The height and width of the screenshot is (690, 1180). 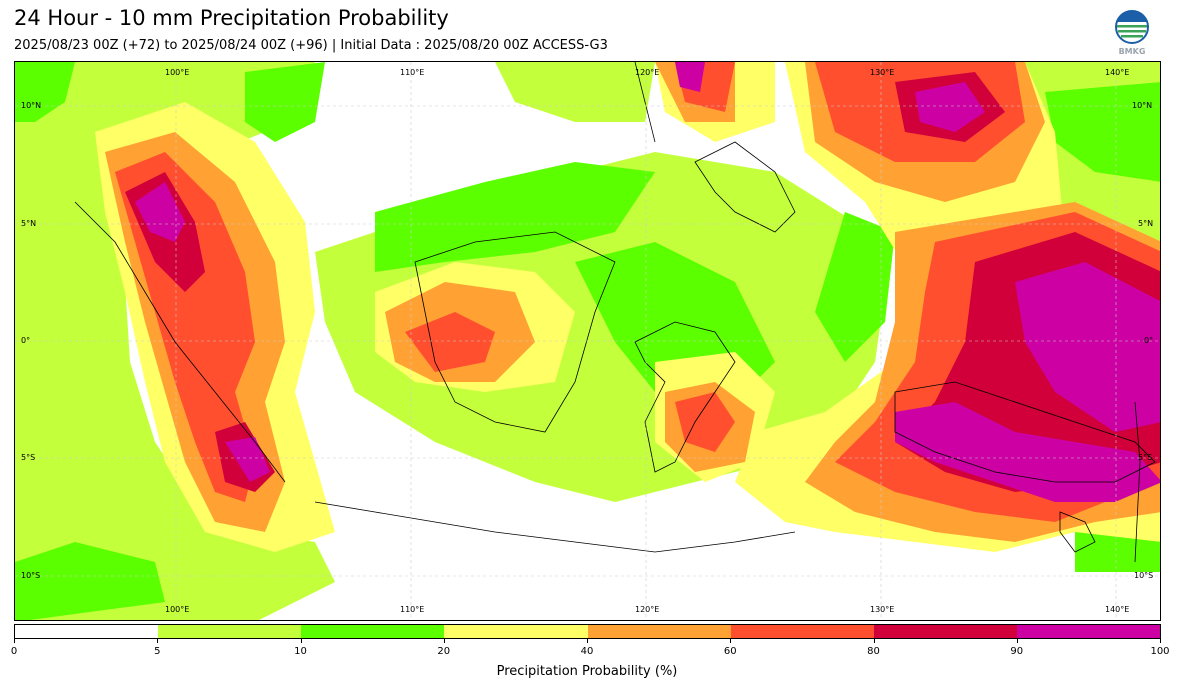 I want to click on lon-label-top: 120°E, so click(x=647, y=72).